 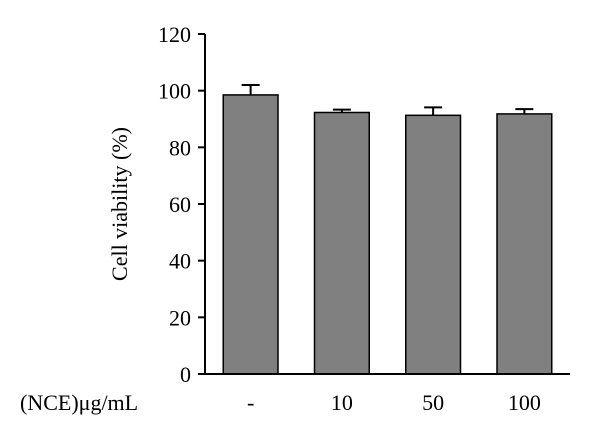 I want to click on x-category-label: 50, so click(x=433, y=402).